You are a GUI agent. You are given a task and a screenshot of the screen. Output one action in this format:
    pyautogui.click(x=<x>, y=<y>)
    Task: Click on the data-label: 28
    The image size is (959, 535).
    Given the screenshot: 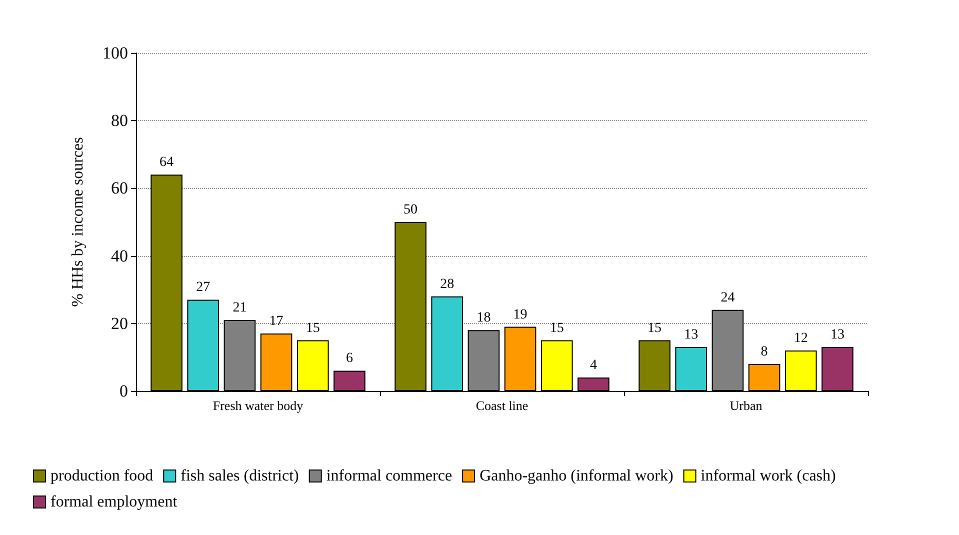 What is the action you would take?
    pyautogui.click(x=447, y=284)
    